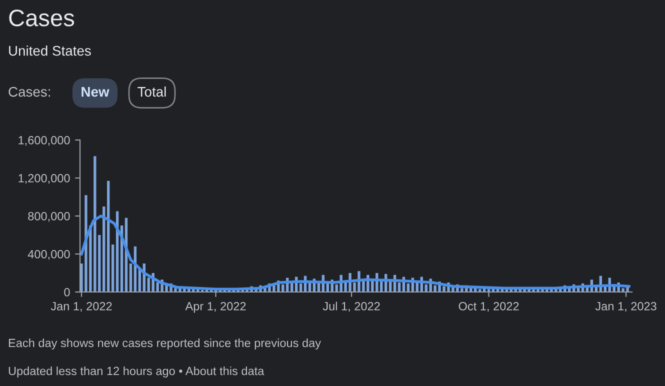  Describe the element at coordinates (81, 307) in the screenshot. I see `x-tick-label: Jan 1, 2022` at that location.